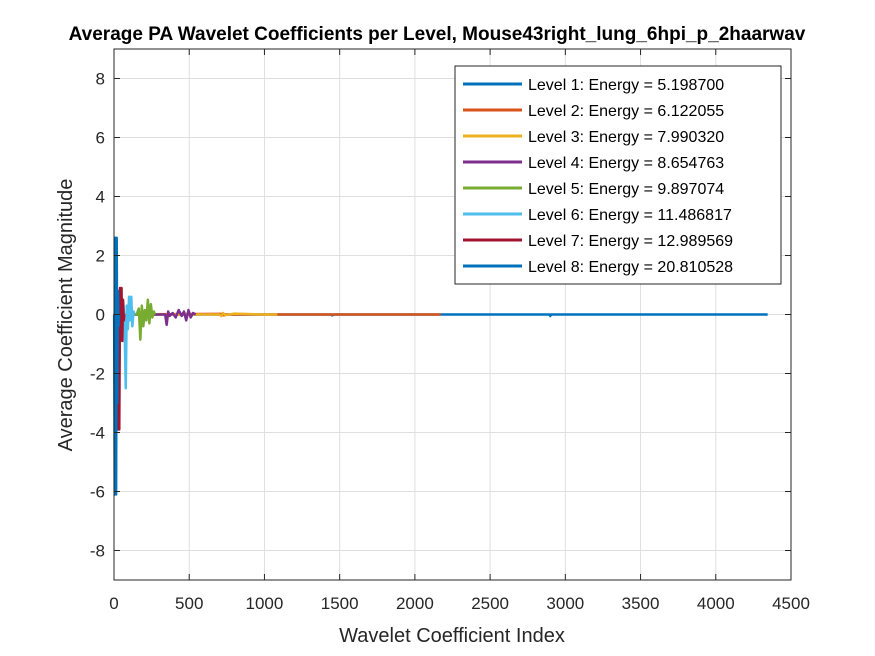 This screenshot has width=875, height=656. Describe the element at coordinates (97, 551) in the screenshot. I see `y-tick-label: -8` at that location.